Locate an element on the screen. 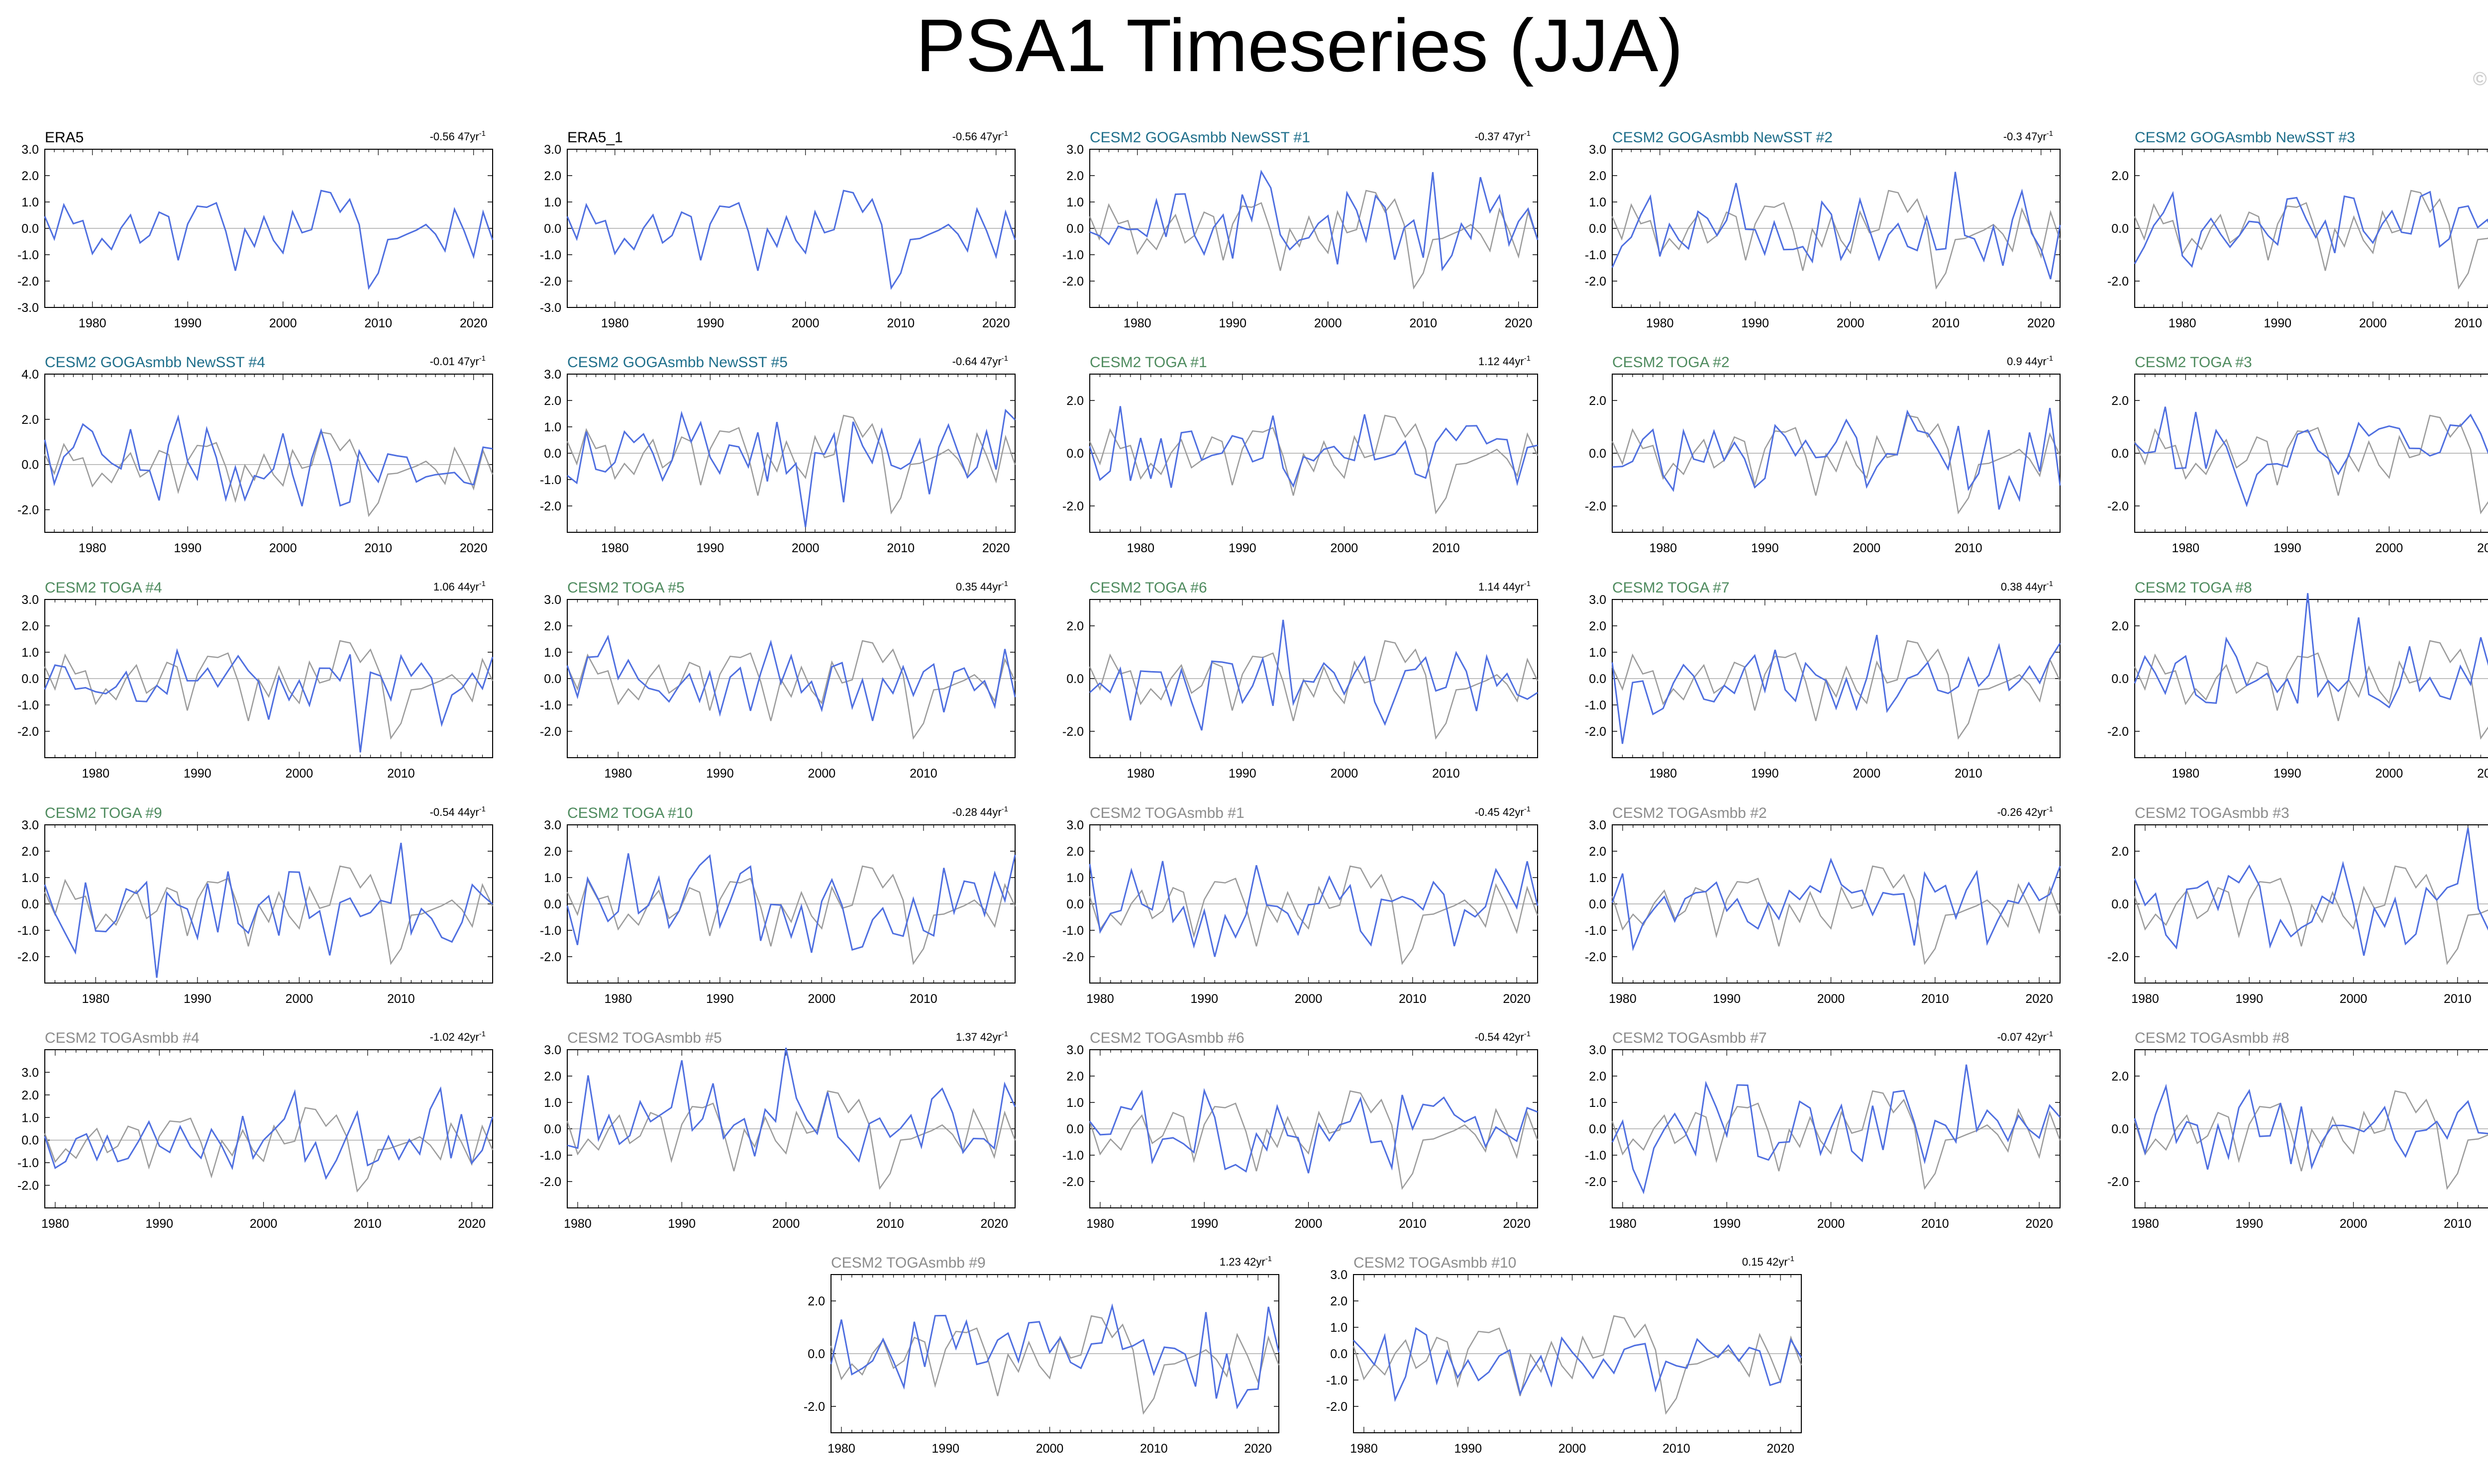 This screenshot has width=2488, height=1484. panel-title: CESM2 TOGA #5 is located at coordinates (626, 588).